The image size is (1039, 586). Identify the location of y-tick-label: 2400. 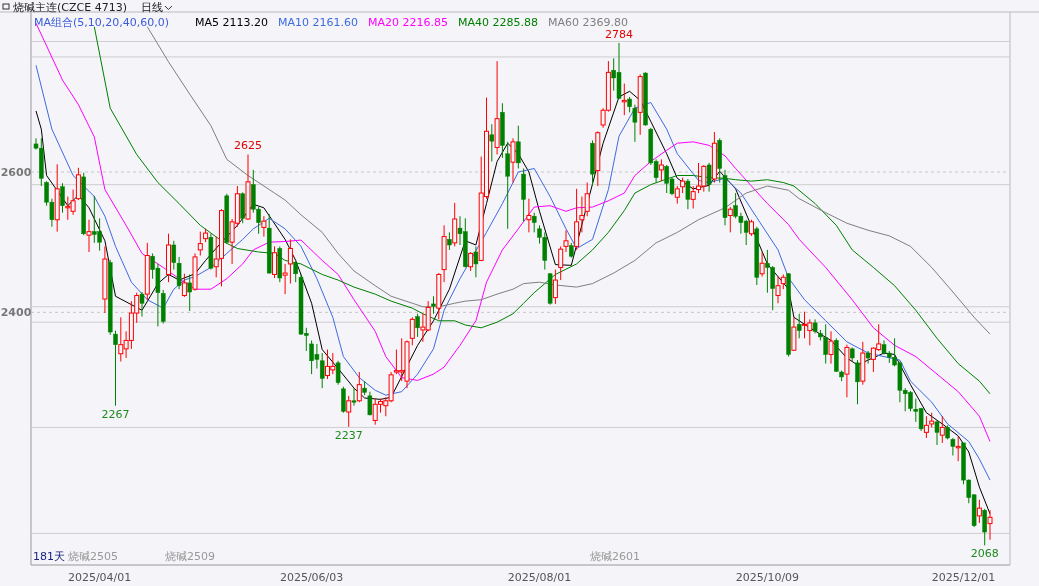
(16, 313).